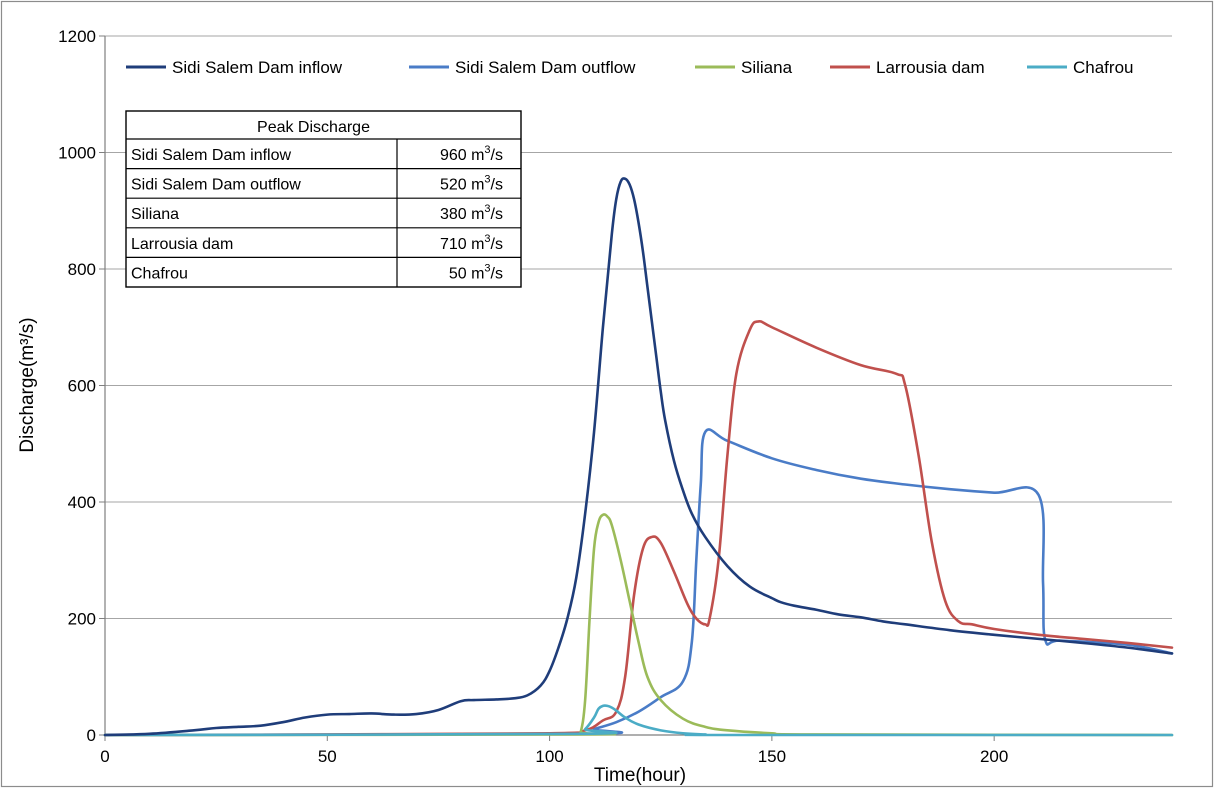 The width and height of the screenshot is (1215, 793). I want to click on x-tick-label-50: 50, so click(327, 756).